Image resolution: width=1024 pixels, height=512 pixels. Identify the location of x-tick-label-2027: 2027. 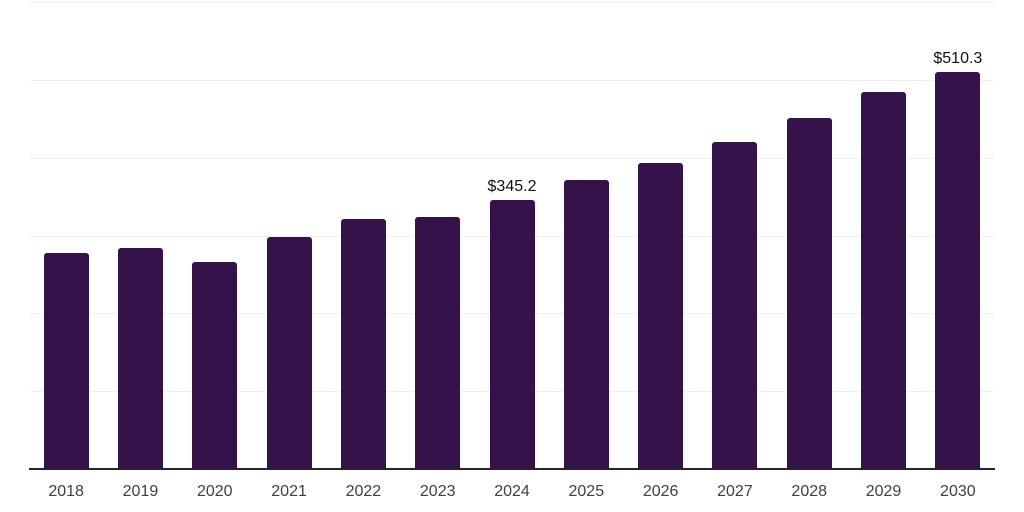
(735, 491).